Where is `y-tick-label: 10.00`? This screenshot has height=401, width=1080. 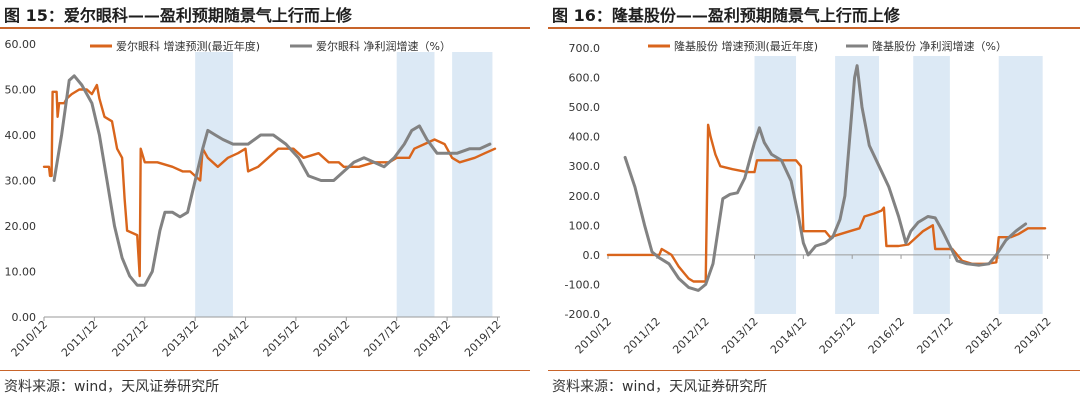 y-tick-label: 10.00 is located at coordinates (21, 272).